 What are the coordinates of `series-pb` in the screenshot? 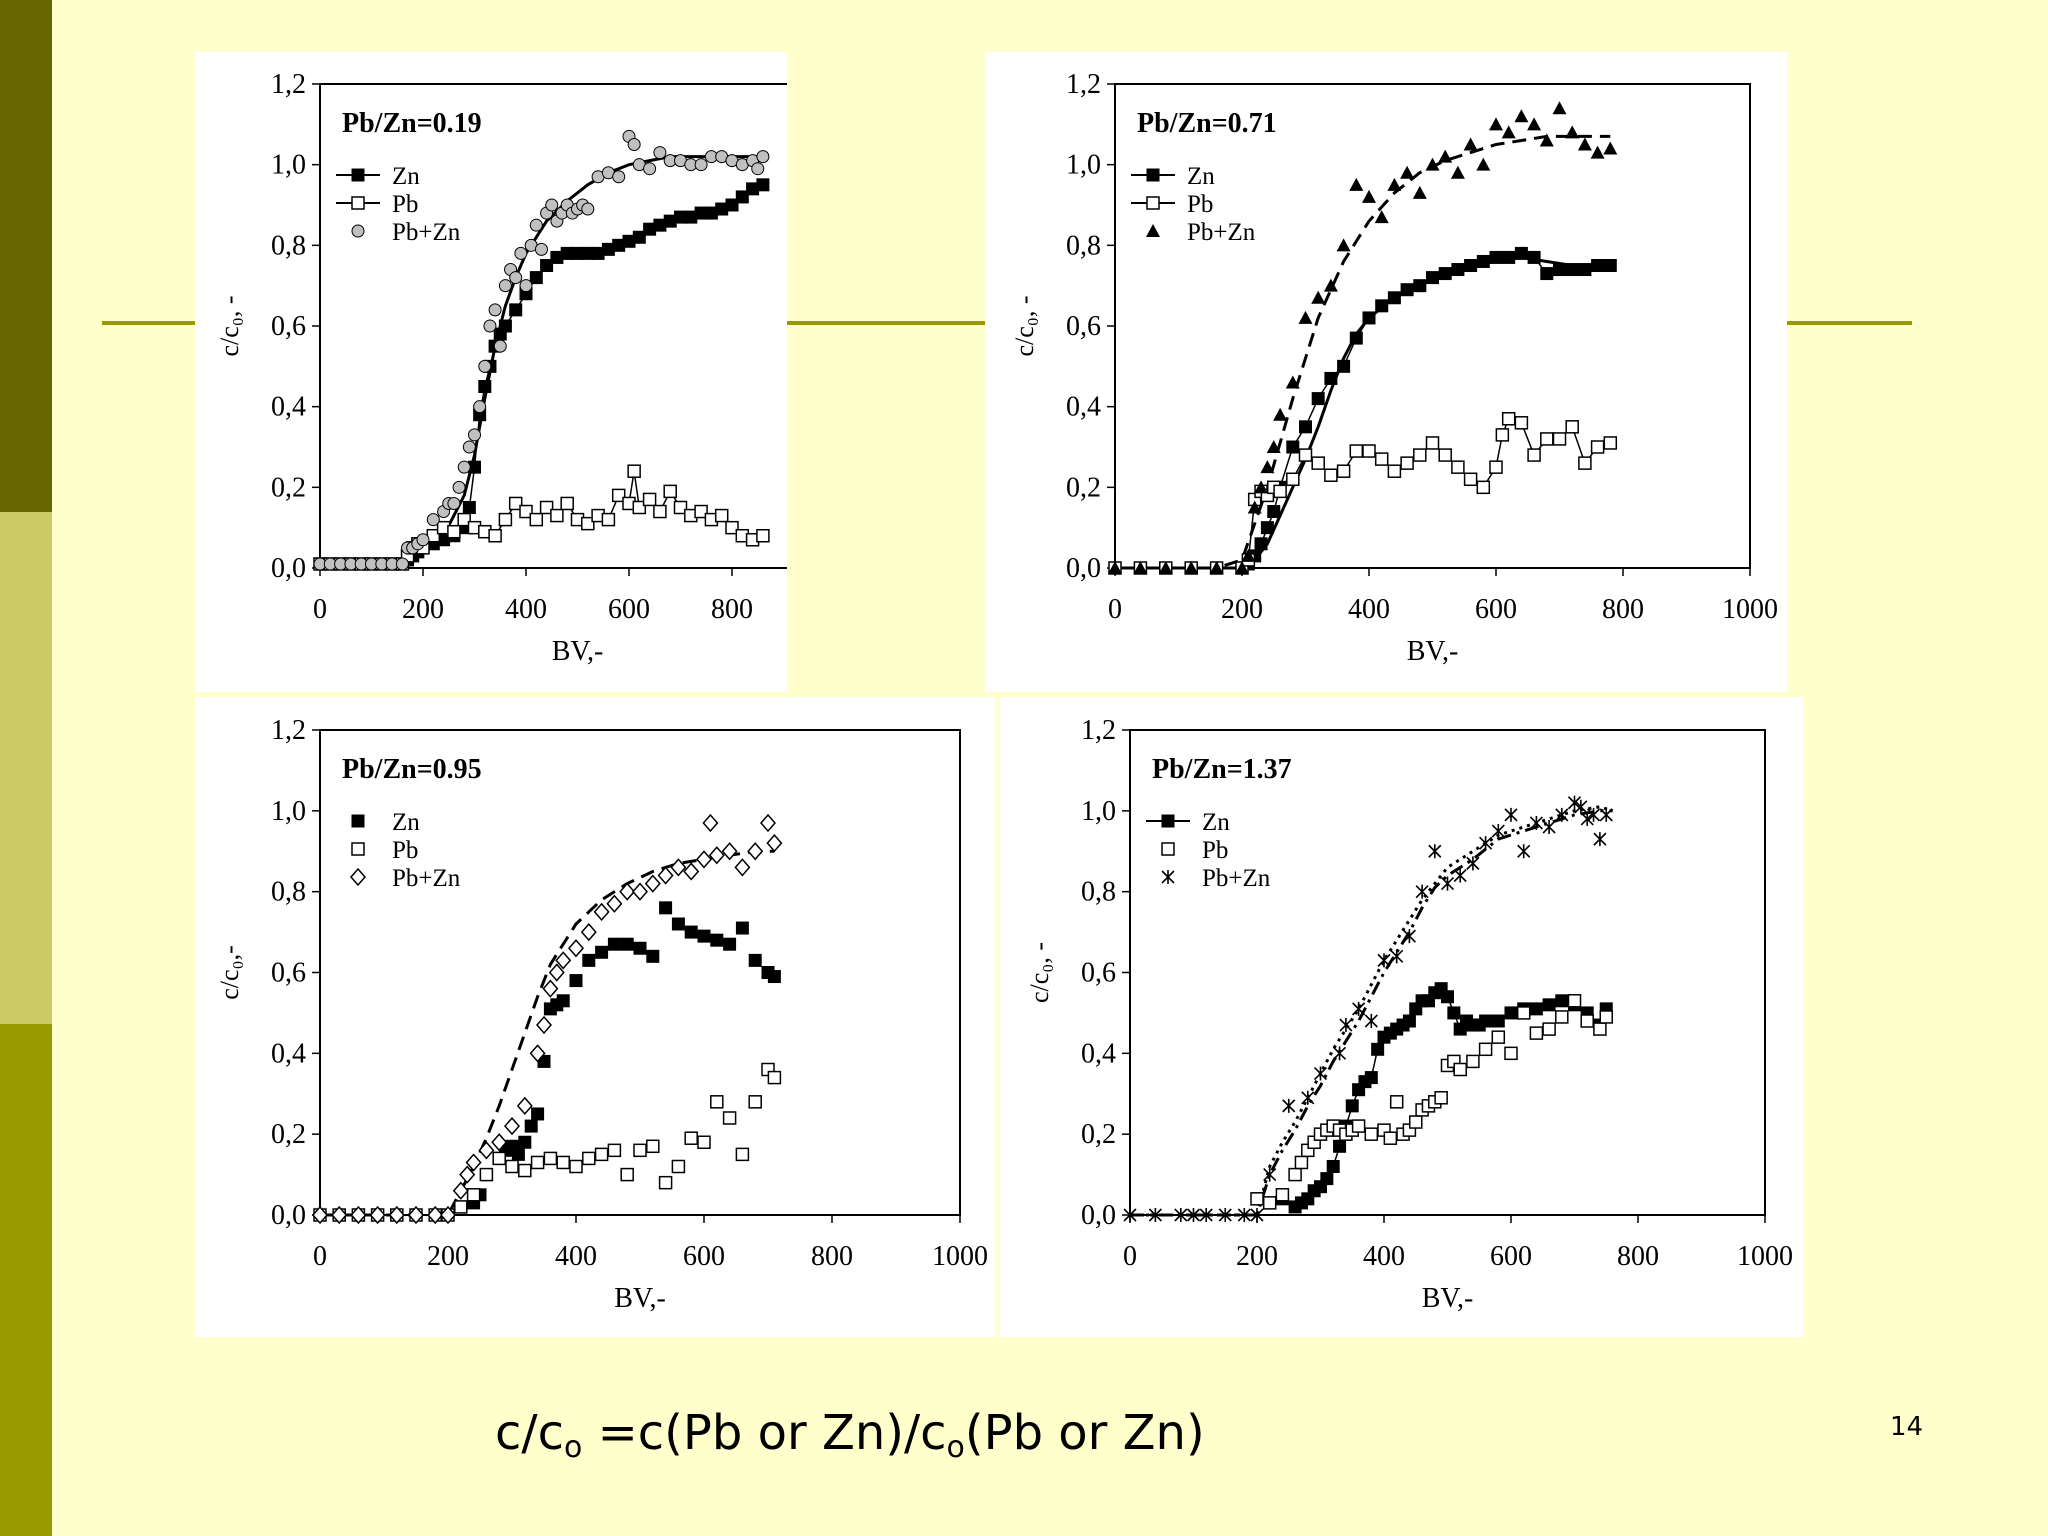 It's located at (547, 1142).